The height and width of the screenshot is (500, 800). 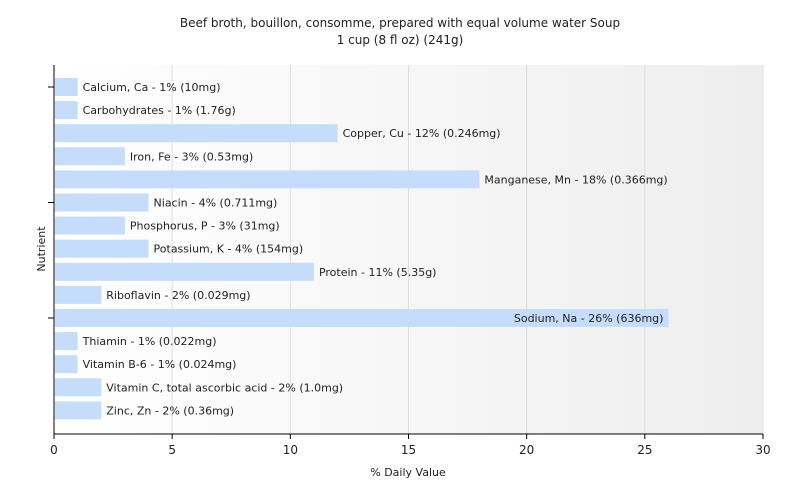 What do you see at coordinates (178, 295) in the screenshot?
I see `bar-label: Riboflavin - 2% (0.029mg)` at bounding box center [178, 295].